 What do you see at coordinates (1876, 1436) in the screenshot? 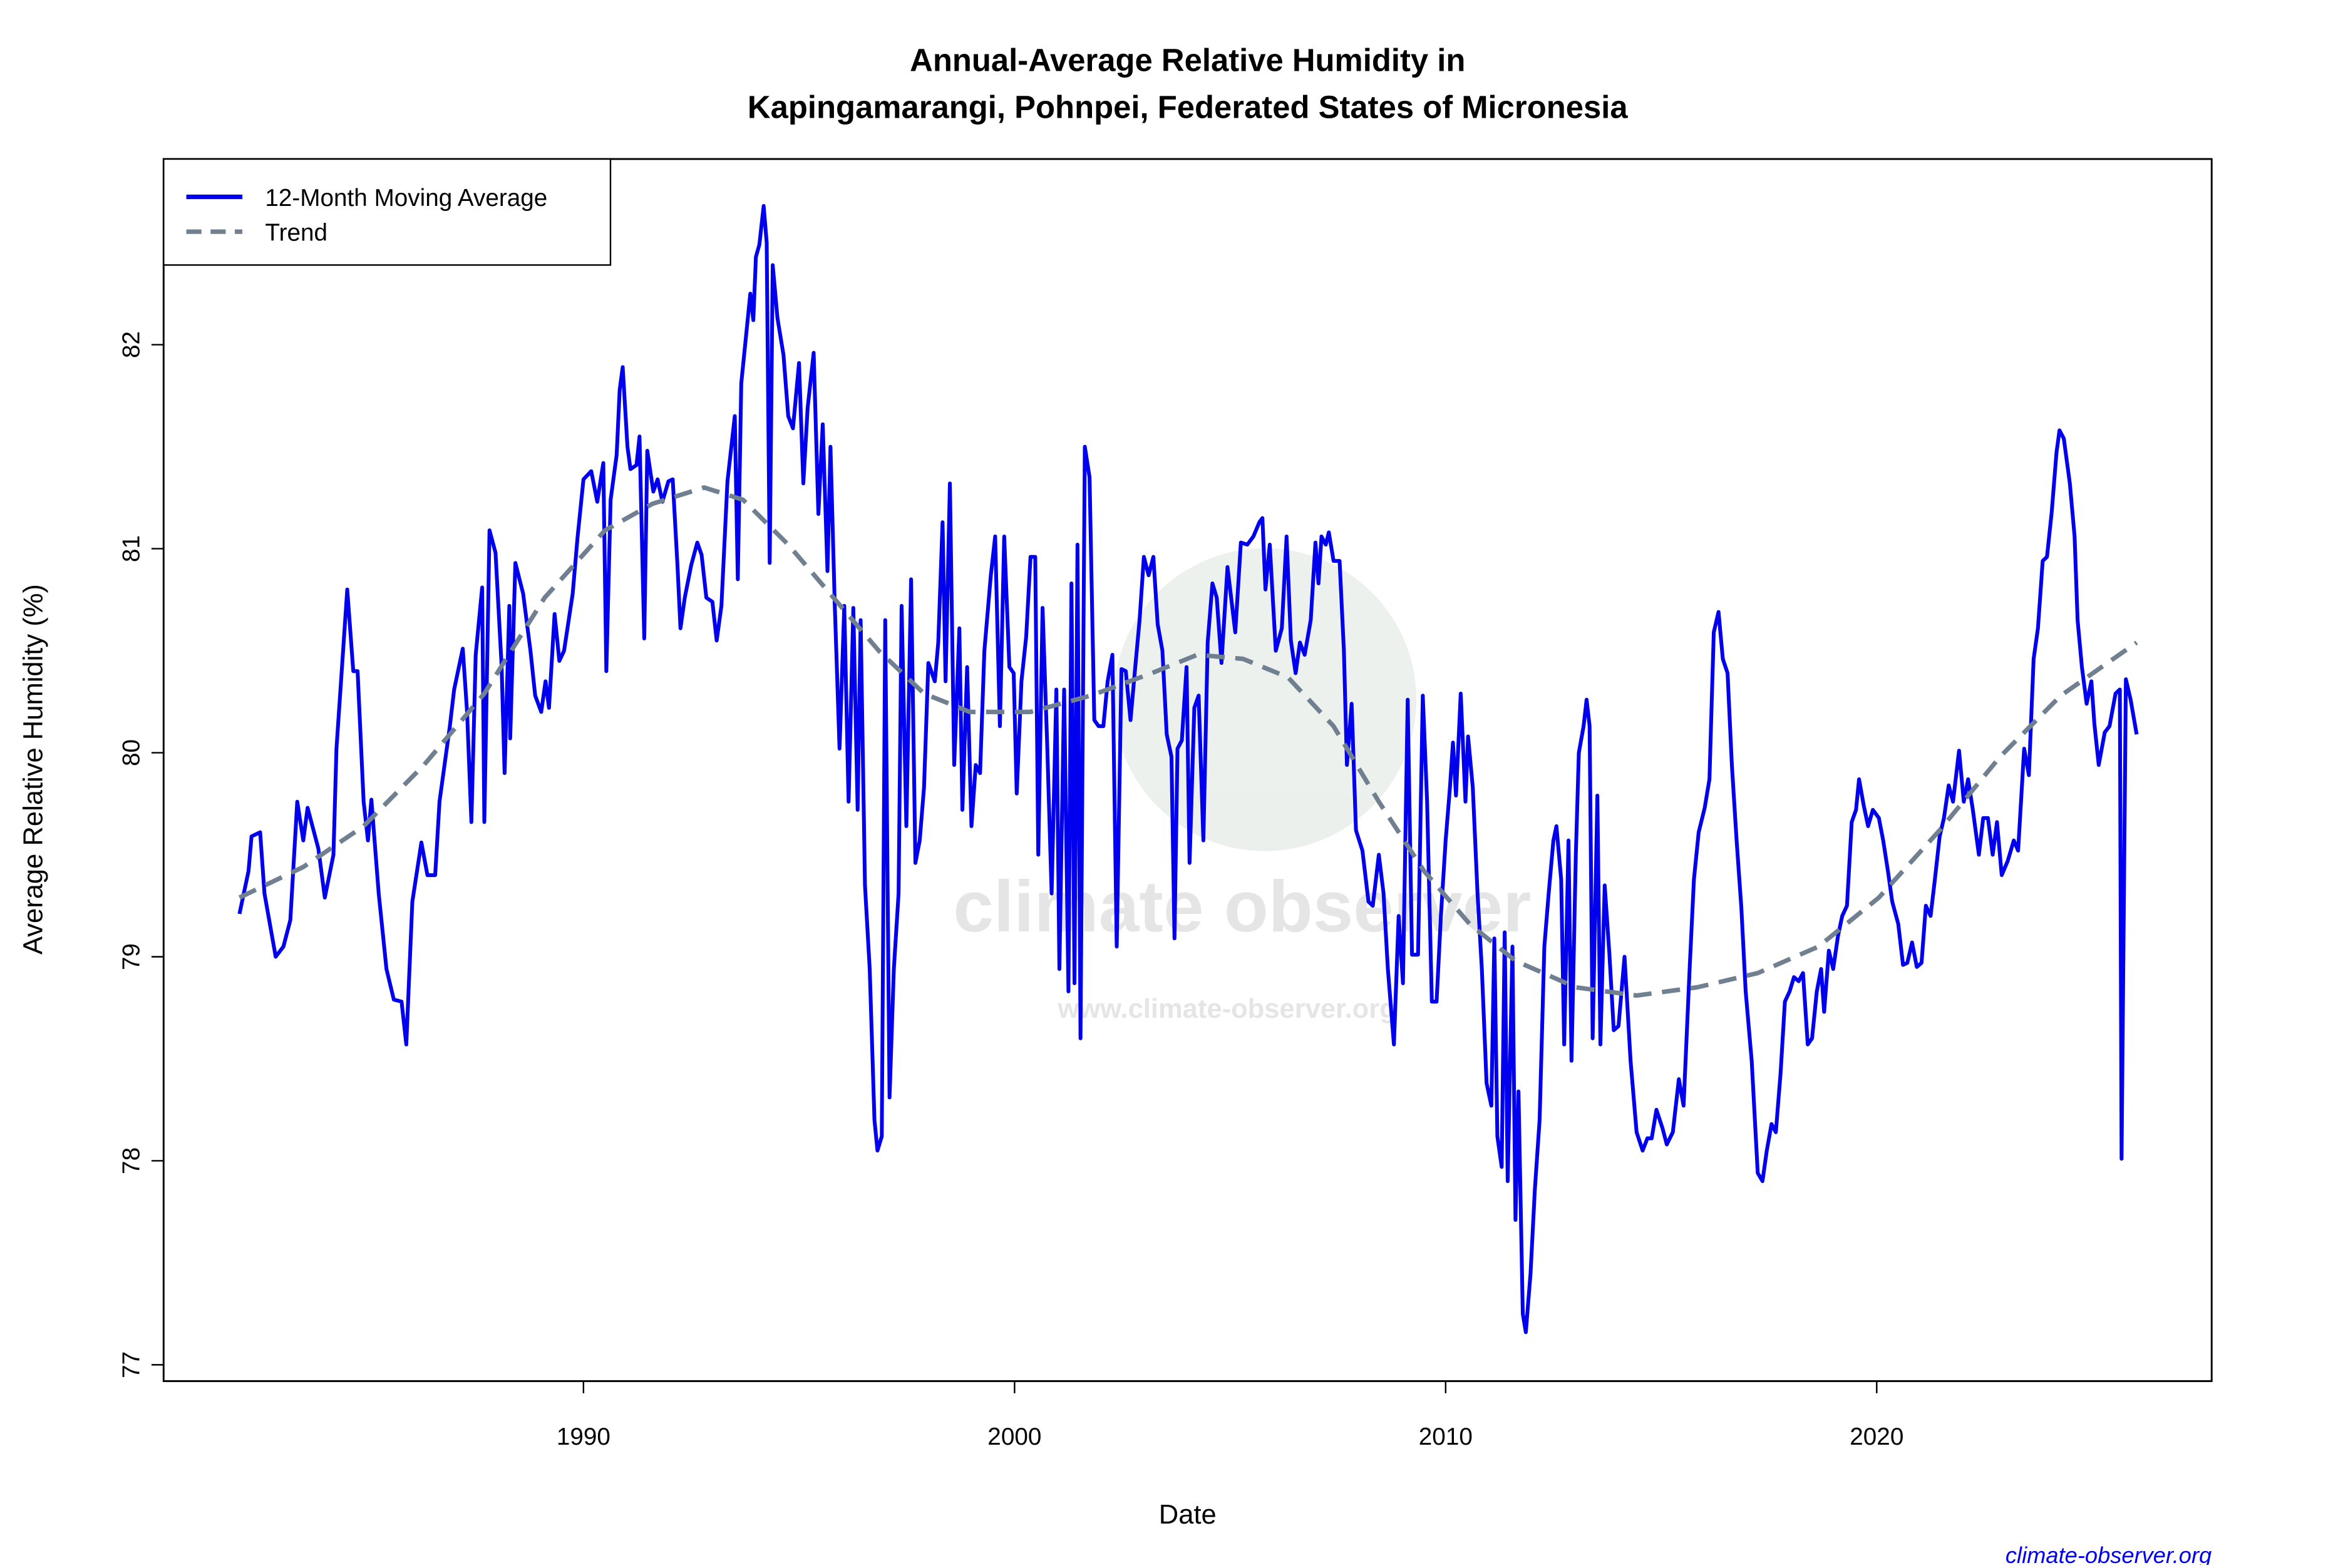
I see `x-tick-label: 2020` at bounding box center [1876, 1436].